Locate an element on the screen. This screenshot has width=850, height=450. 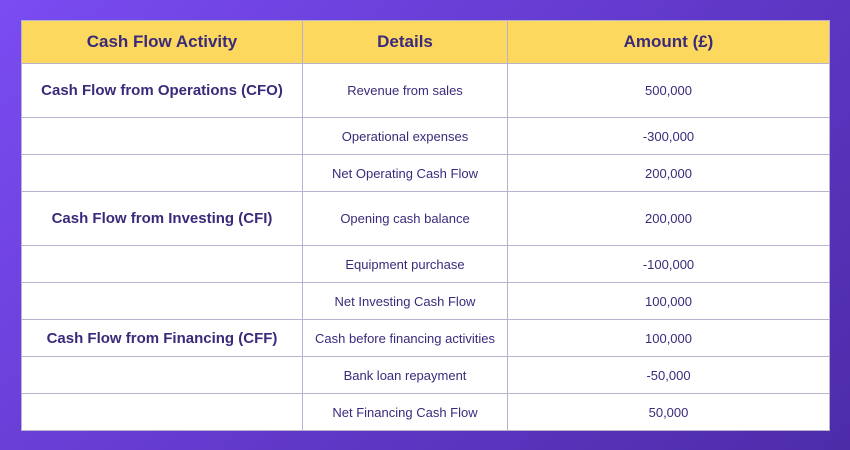
table-row: Net Investing Cash Flow 100,000 is located at coordinates (425, 301).